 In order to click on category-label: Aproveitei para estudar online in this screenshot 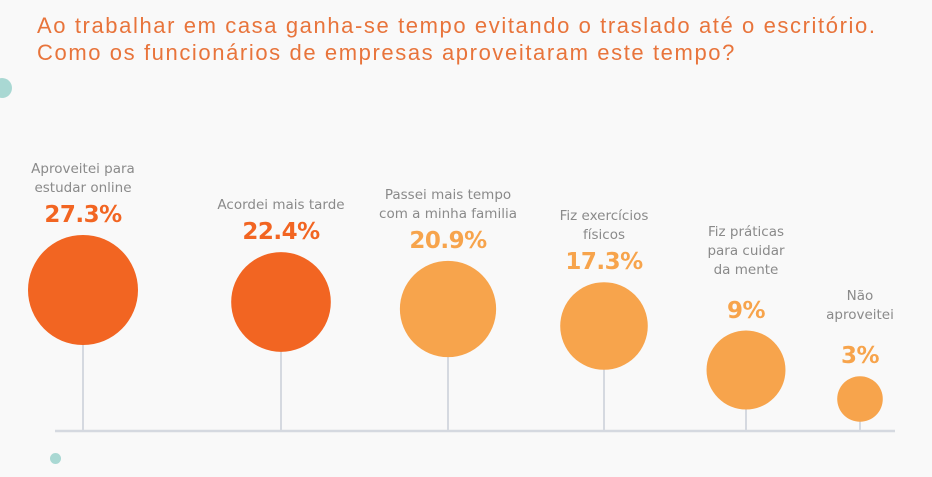, I will do `click(83, 179)`.